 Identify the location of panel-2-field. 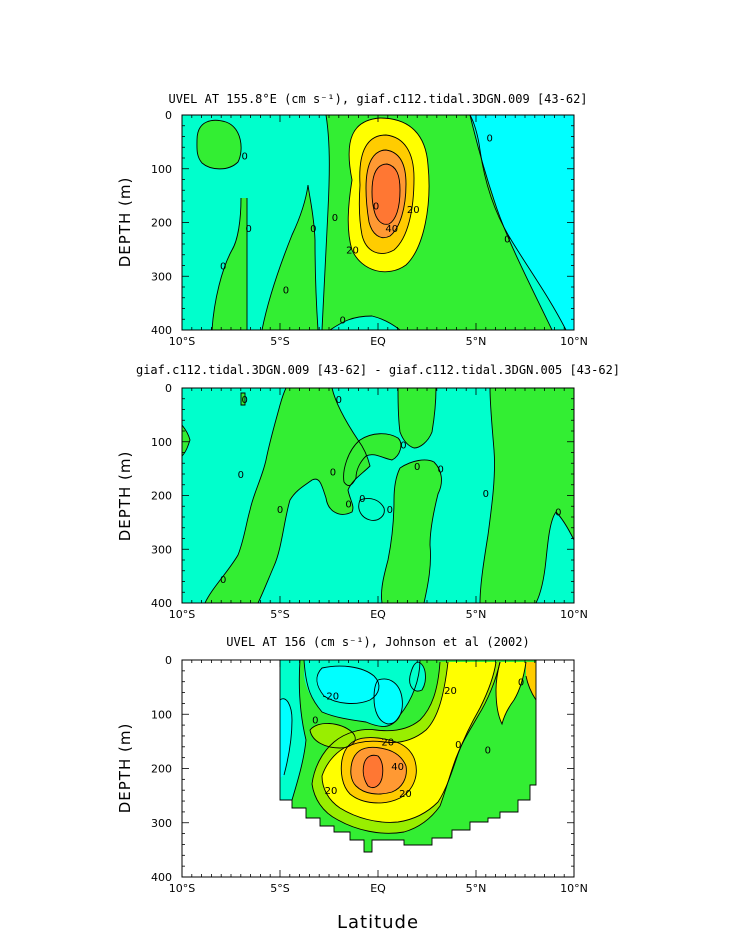
(378, 495).